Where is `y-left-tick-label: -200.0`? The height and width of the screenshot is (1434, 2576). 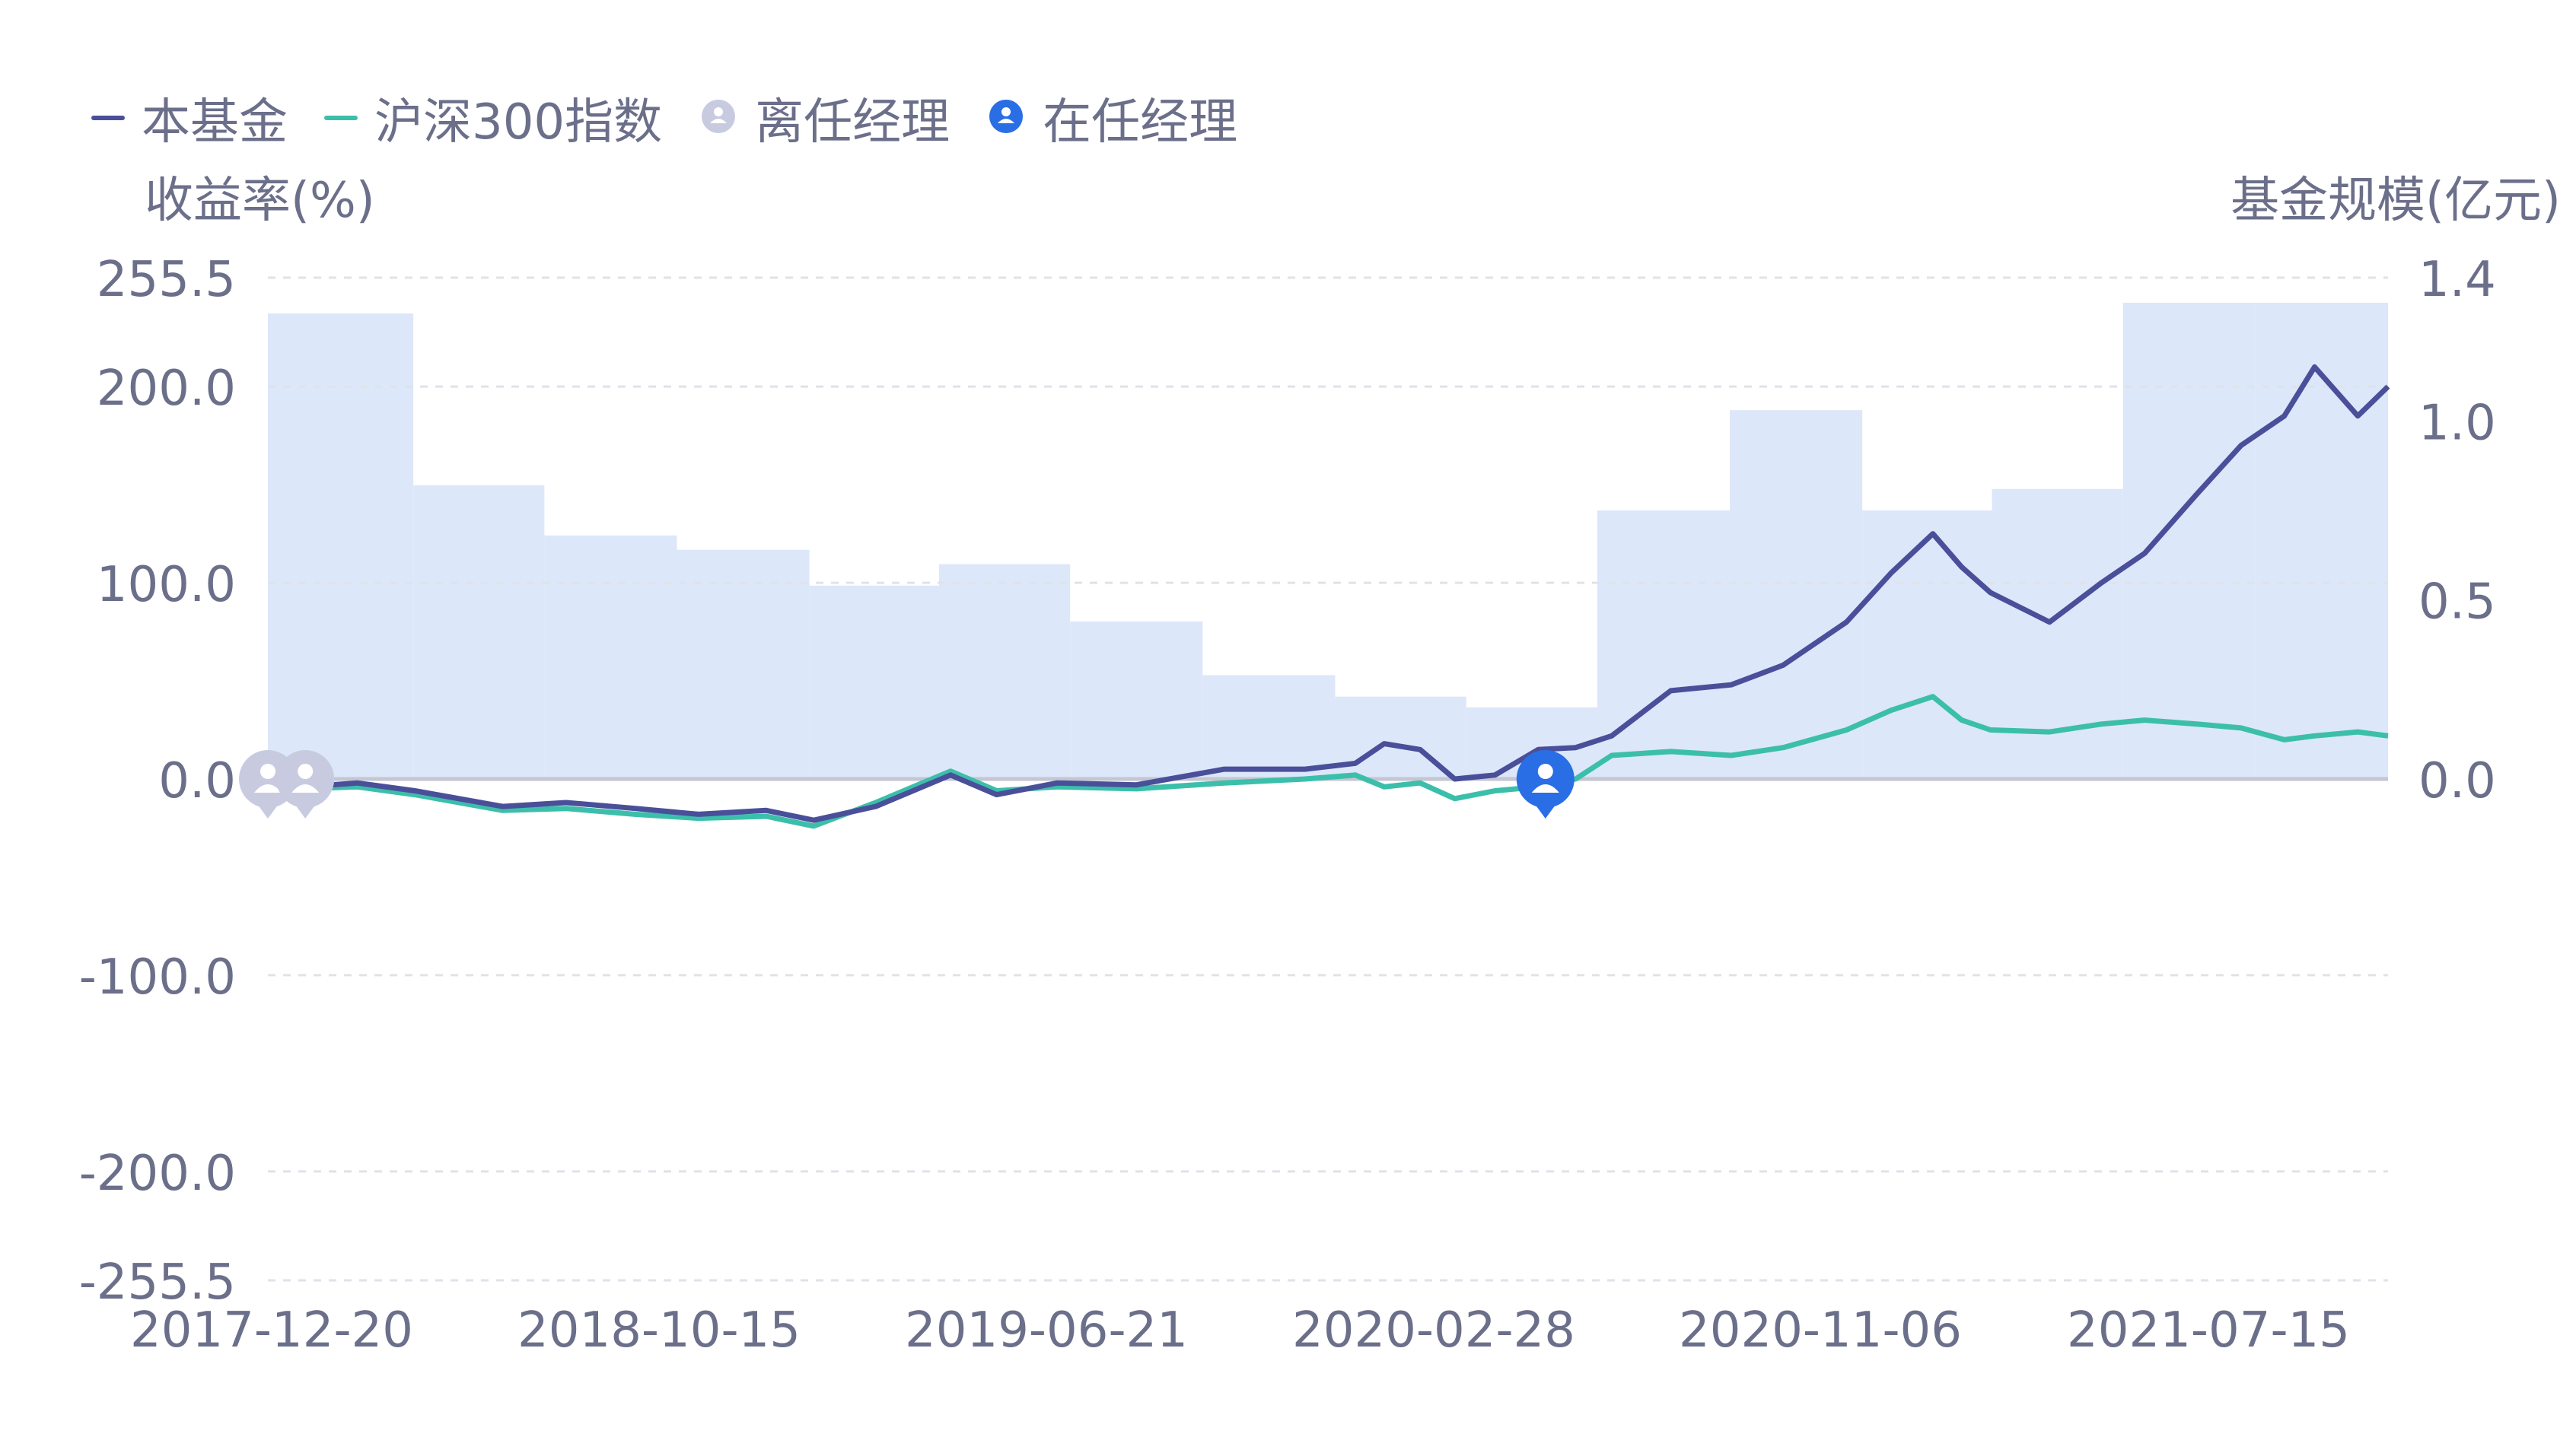 y-left-tick-label: -200.0 is located at coordinates (157, 1174).